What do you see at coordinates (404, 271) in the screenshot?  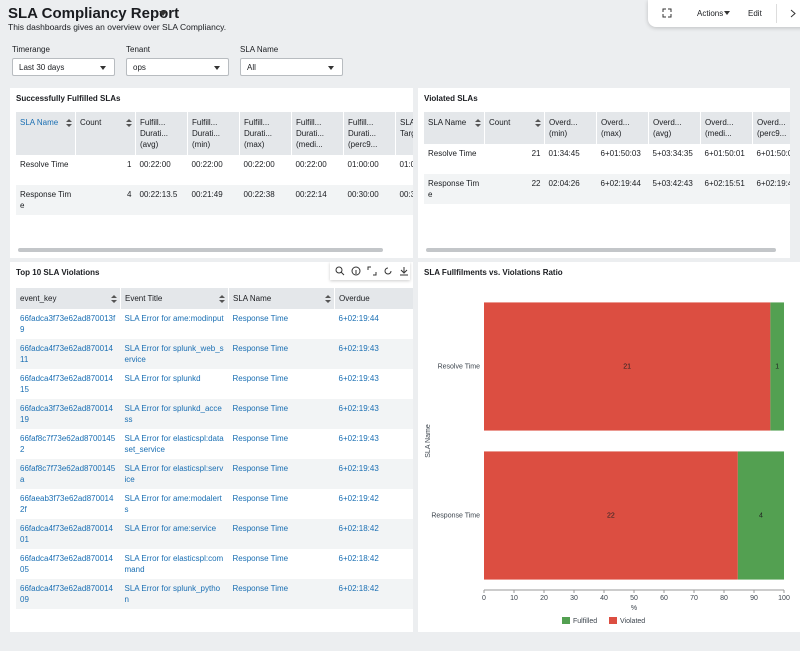 I see `download-icon` at bounding box center [404, 271].